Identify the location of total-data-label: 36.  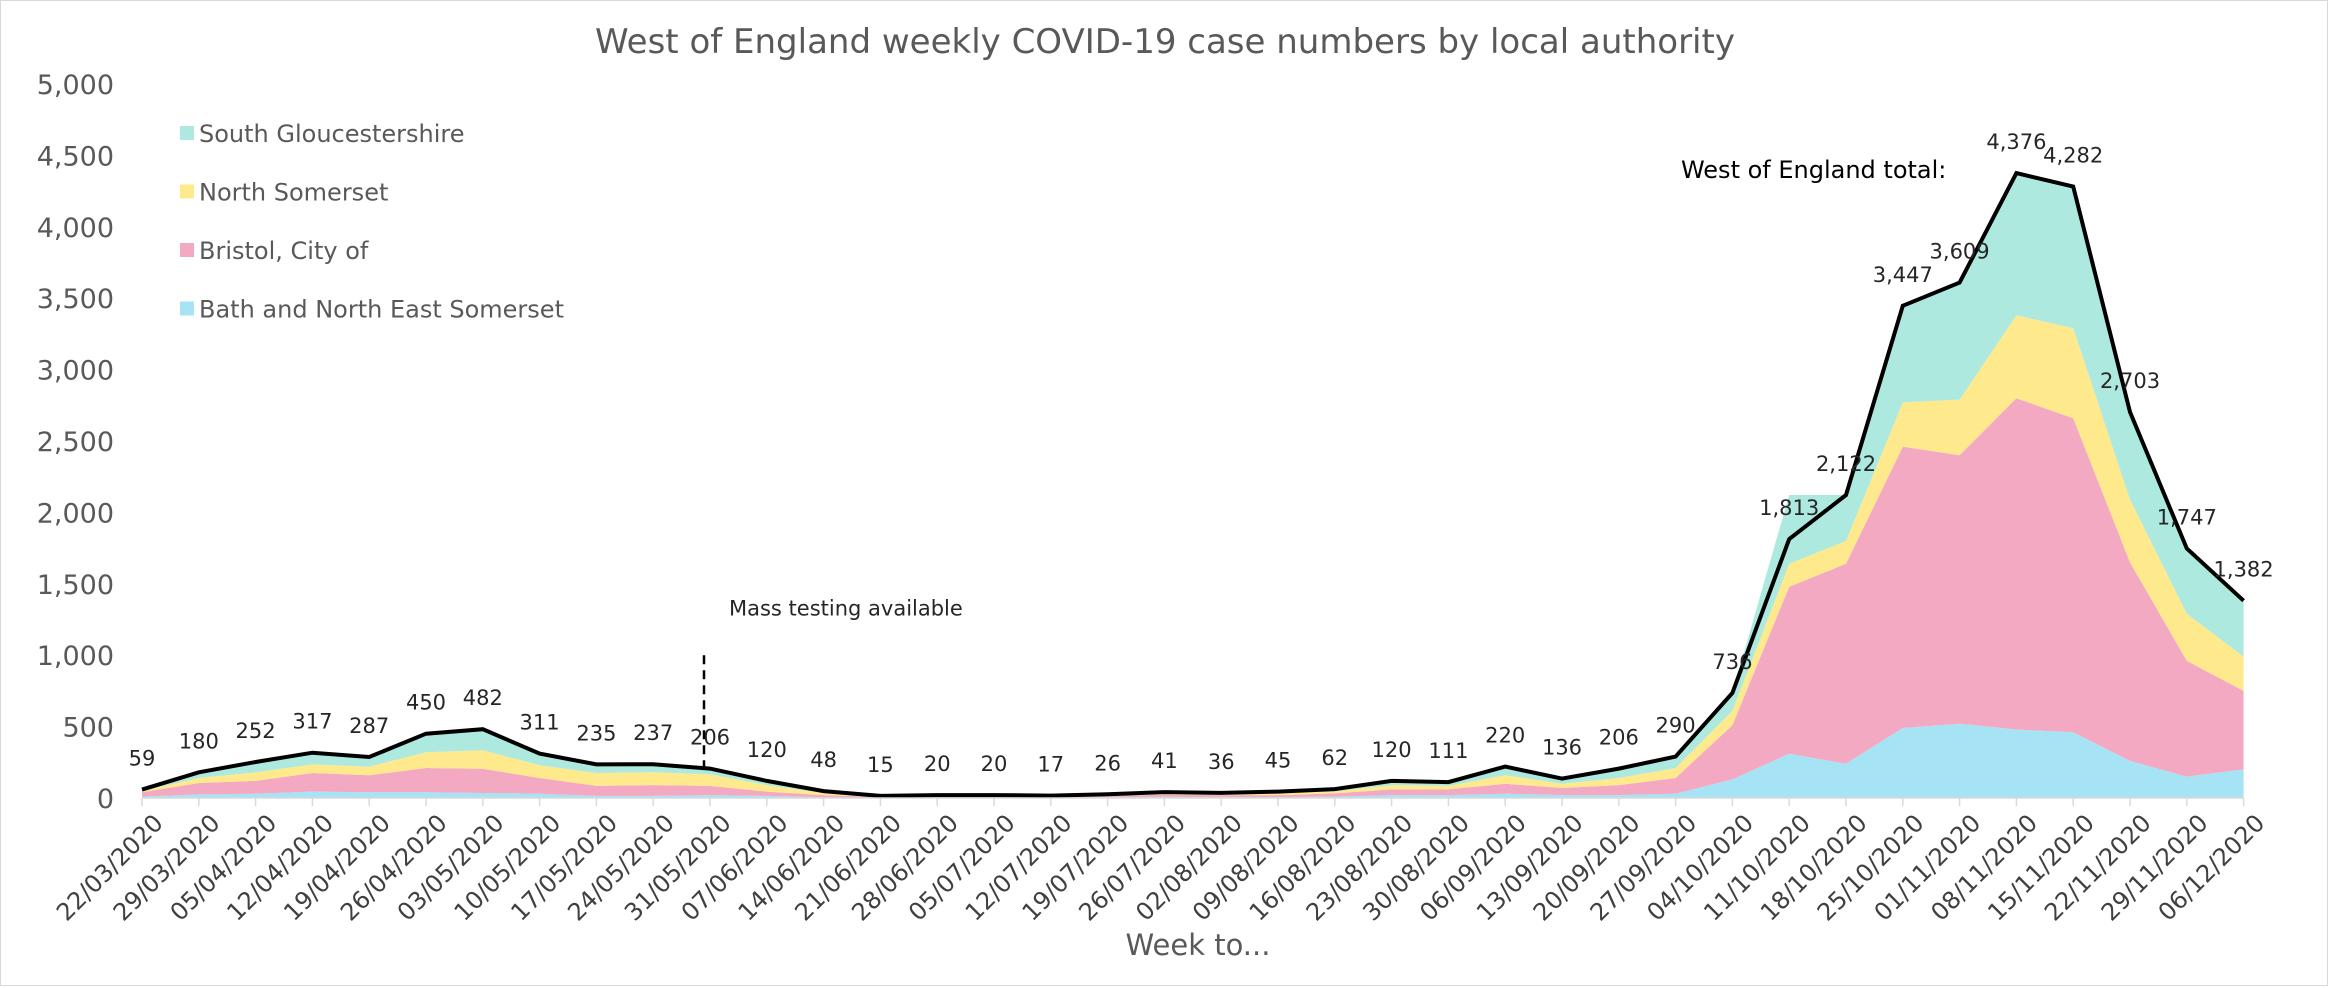
(1221, 762).